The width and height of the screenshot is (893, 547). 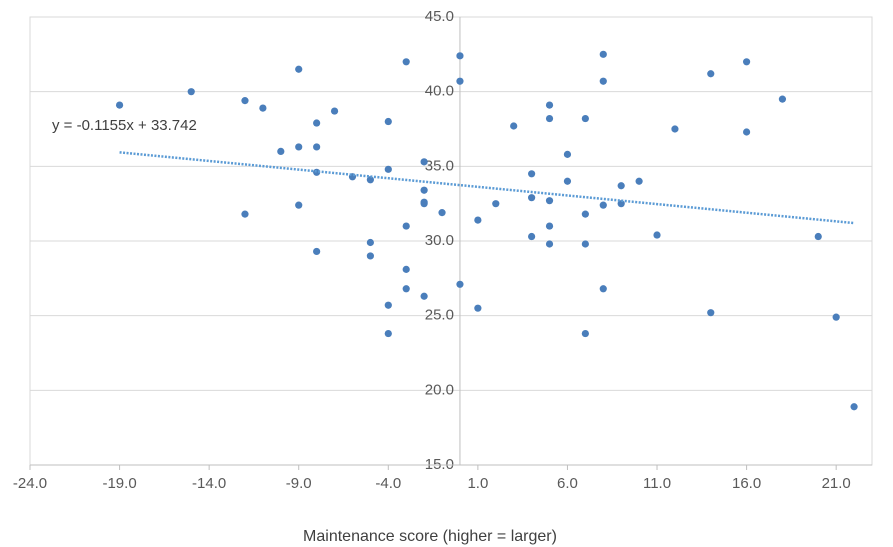 What do you see at coordinates (746, 483) in the screenshot?
I see `x-tick-label: 16.0` at bounding box center [746, 483].